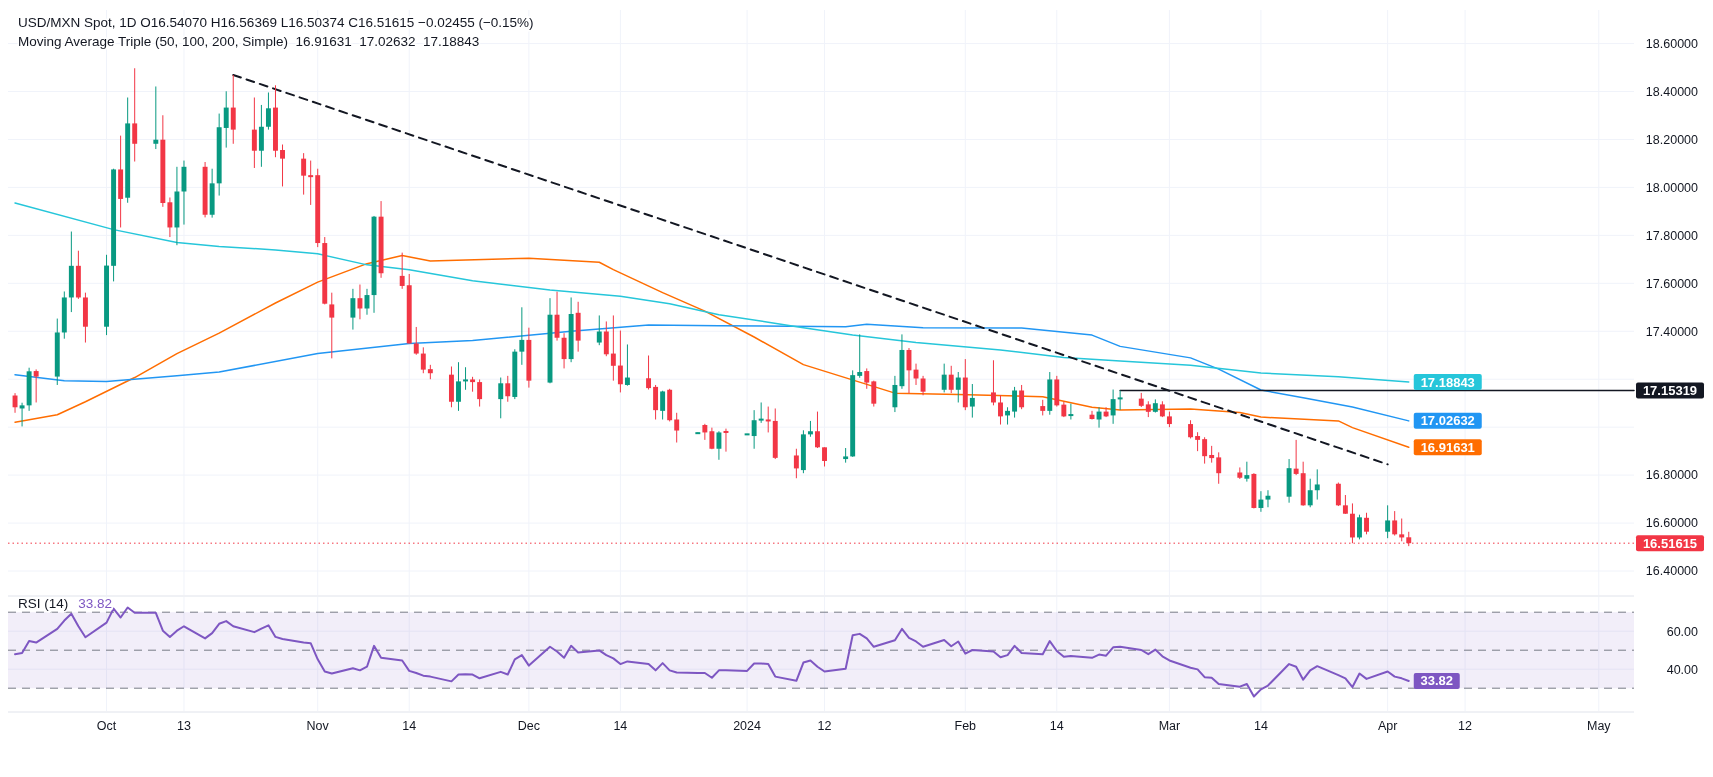  I want to click on annotation: 33.82, so click(1437, 681).